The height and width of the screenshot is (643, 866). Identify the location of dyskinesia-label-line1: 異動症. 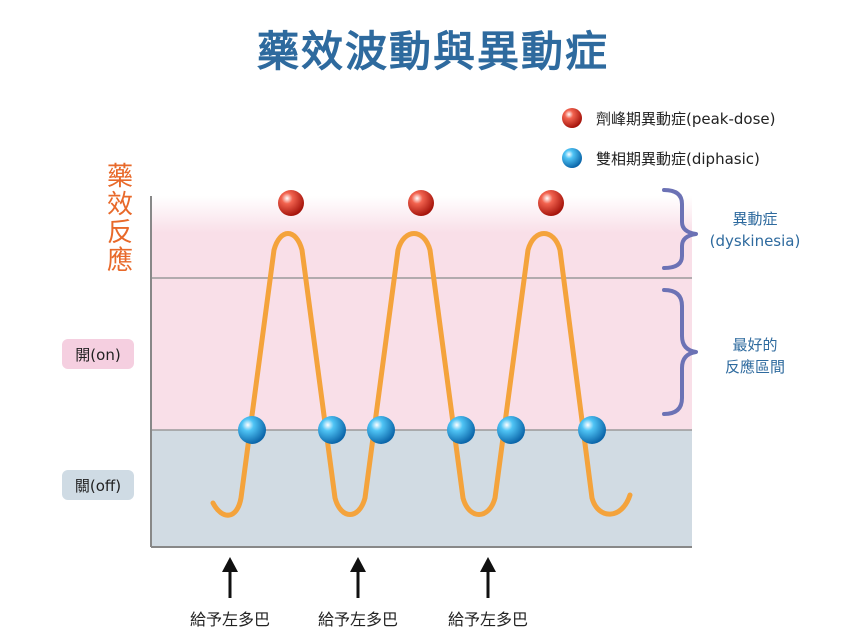
(755, 219).